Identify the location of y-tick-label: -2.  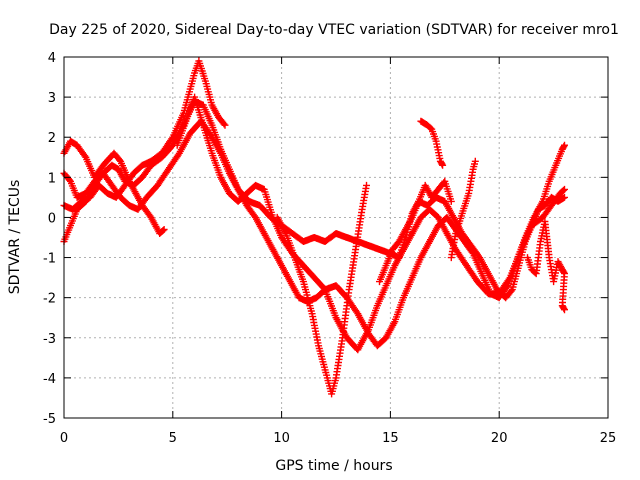
(49, 299).